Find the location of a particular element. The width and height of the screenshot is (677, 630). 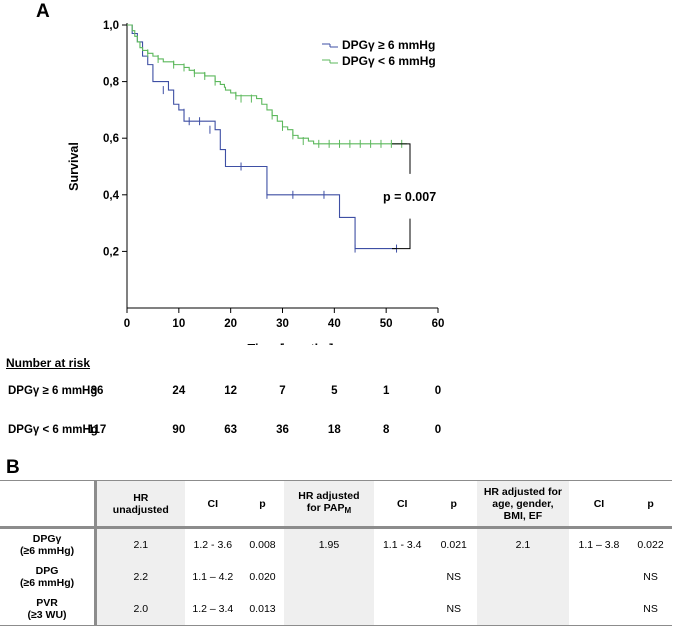

risk-value: 7 is located at coordinates (282, 391).